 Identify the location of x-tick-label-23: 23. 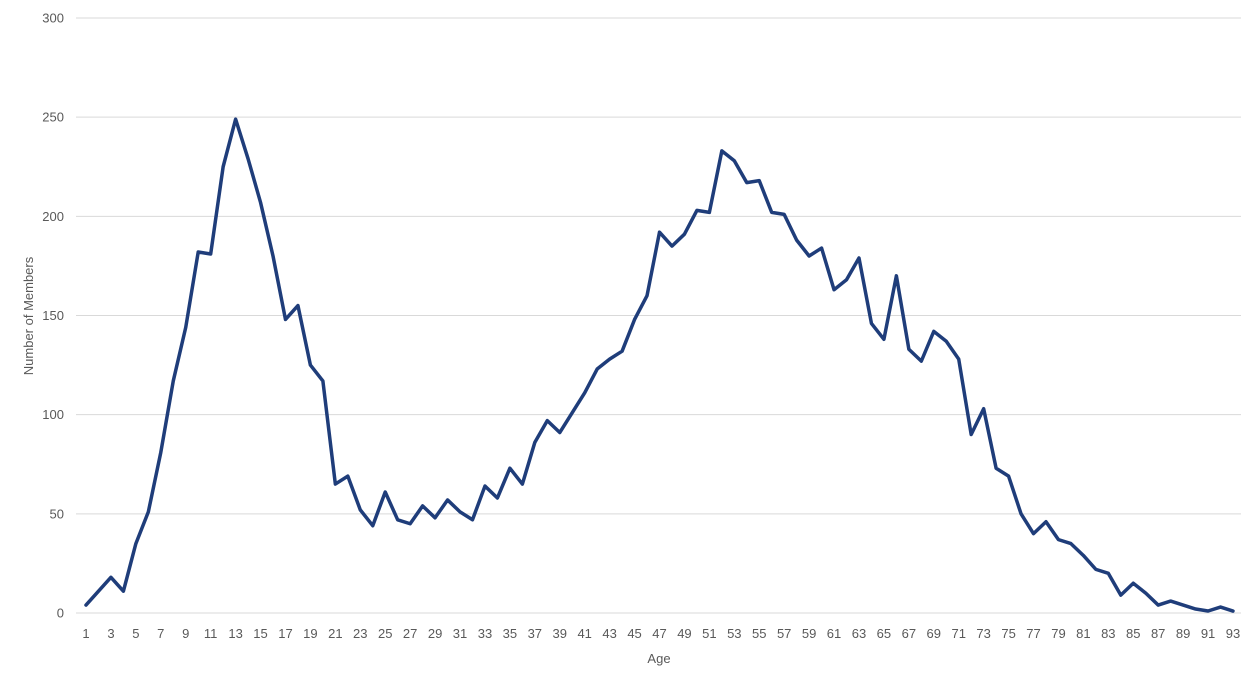
(360, 633).